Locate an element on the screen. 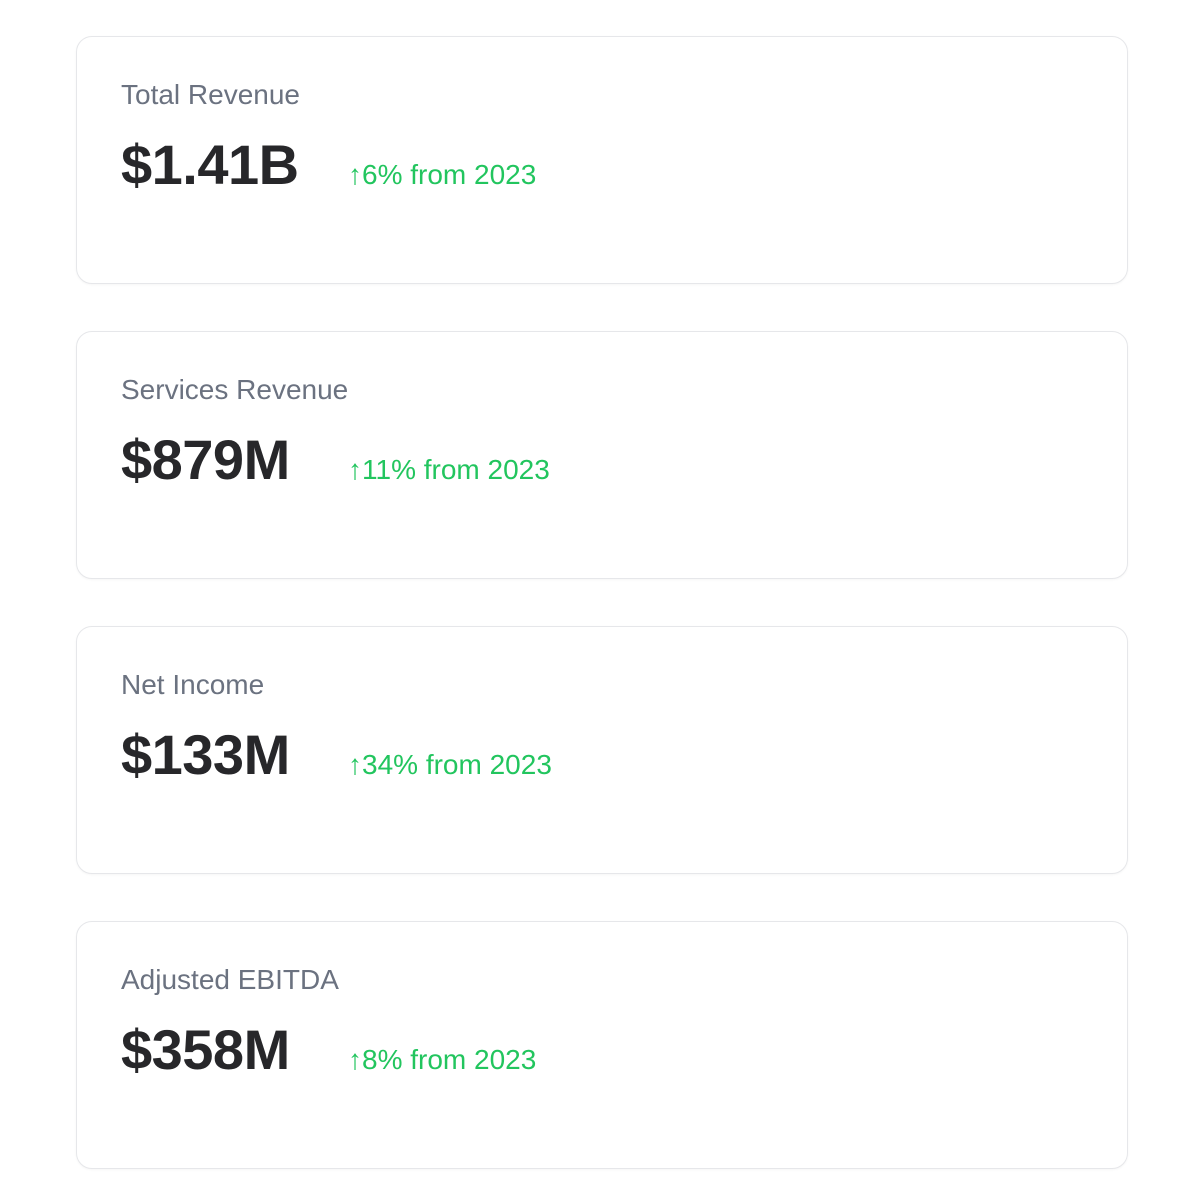 The width and height of the screenshot is (1200, 1200). metric-label: Adjusted EBITDA is located at coordinates (230, 979).